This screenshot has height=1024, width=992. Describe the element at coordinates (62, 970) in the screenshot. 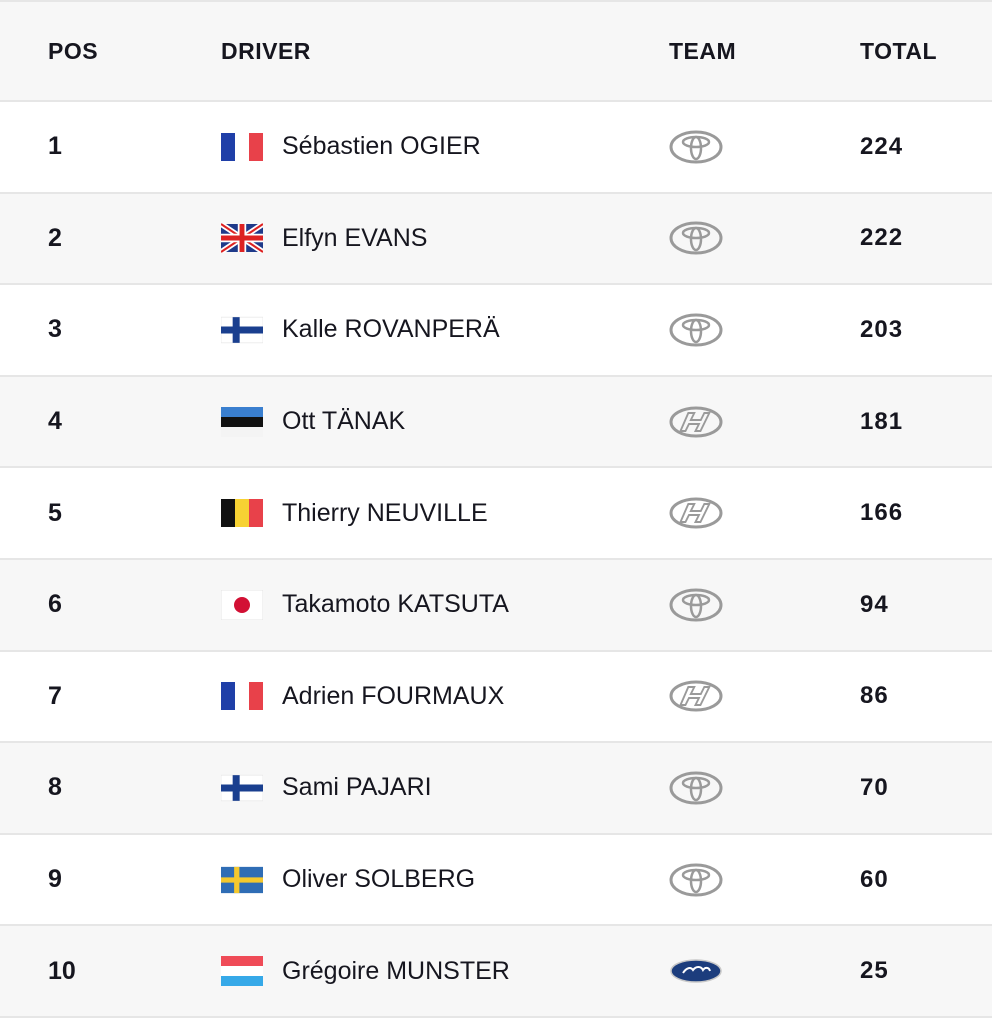

I see `position-number: 10` at that location.